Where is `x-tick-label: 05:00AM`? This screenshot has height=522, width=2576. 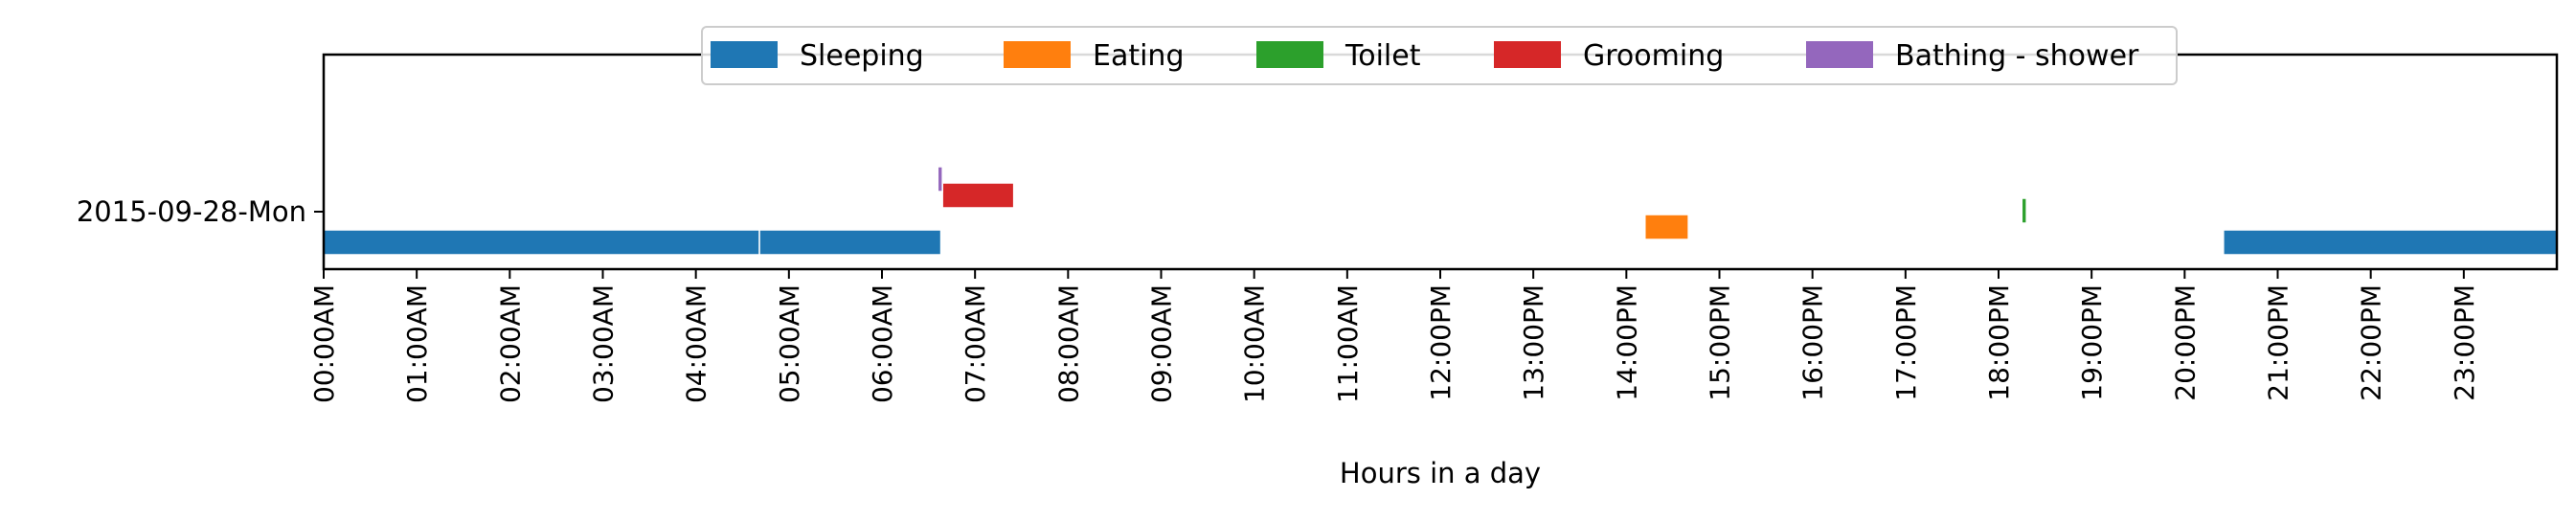
x-tick-label: 05:00AM is located at coordinates (789, 343).